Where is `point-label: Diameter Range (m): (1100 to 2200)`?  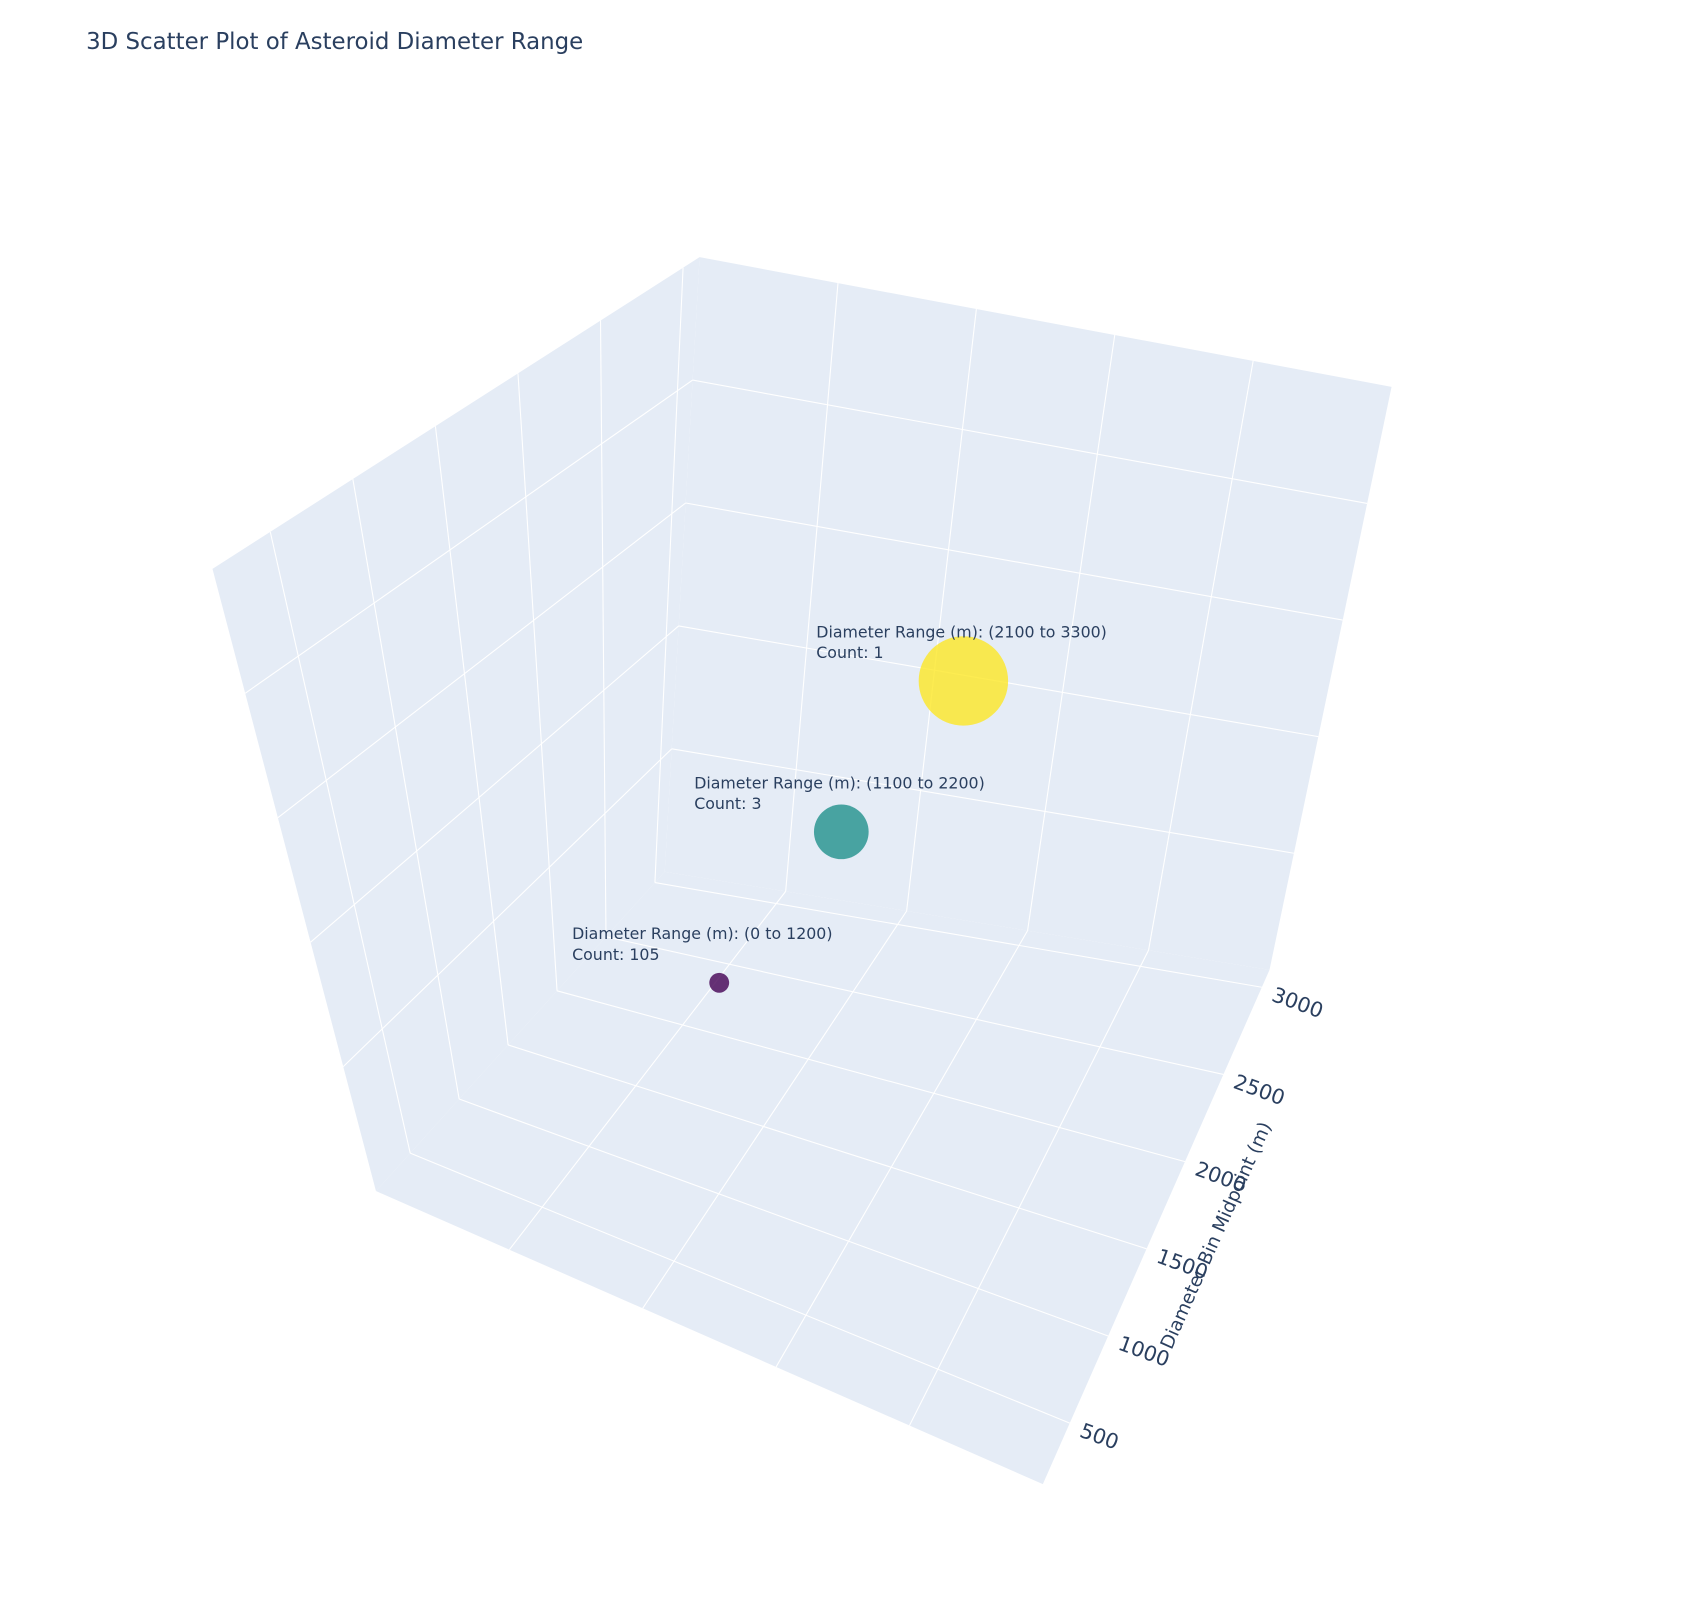
point-label: Diameter Range (m): (1100 to 2200) is located at coordinates (839, 782).